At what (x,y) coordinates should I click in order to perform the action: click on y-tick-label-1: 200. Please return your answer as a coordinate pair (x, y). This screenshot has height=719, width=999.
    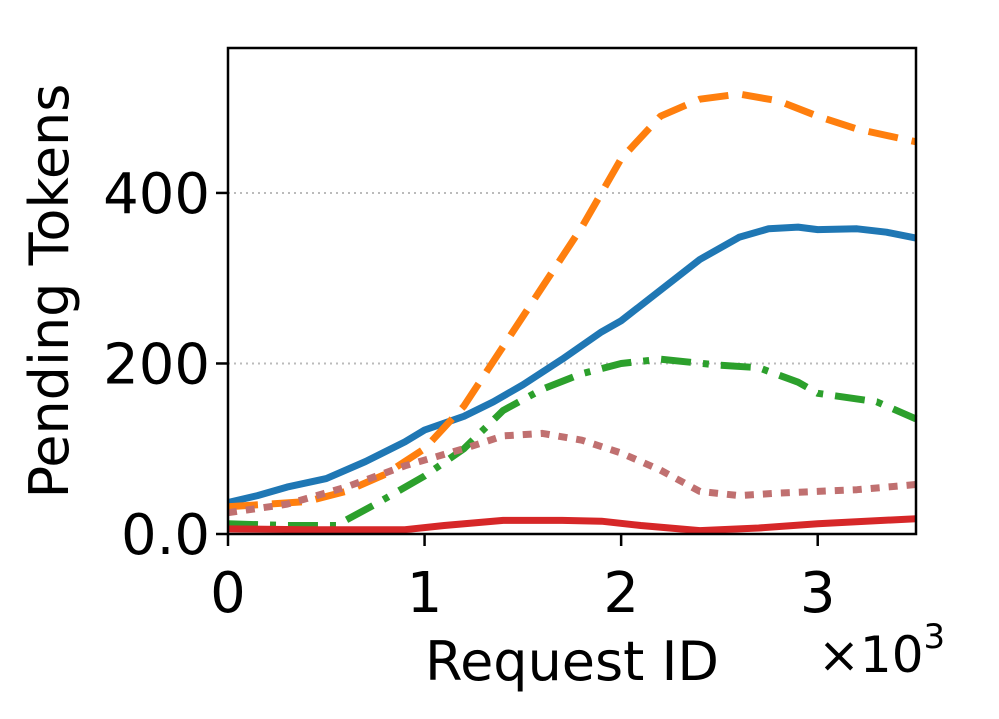
    Looking at the image, I should click on (156, 364).